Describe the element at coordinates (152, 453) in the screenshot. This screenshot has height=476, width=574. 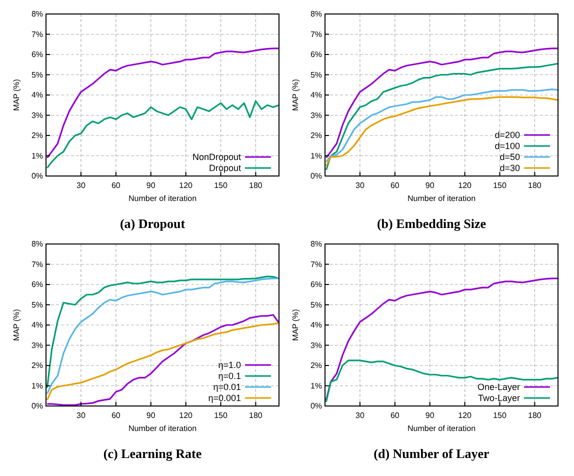
I see `text: (c) Learning Rate` at that location.